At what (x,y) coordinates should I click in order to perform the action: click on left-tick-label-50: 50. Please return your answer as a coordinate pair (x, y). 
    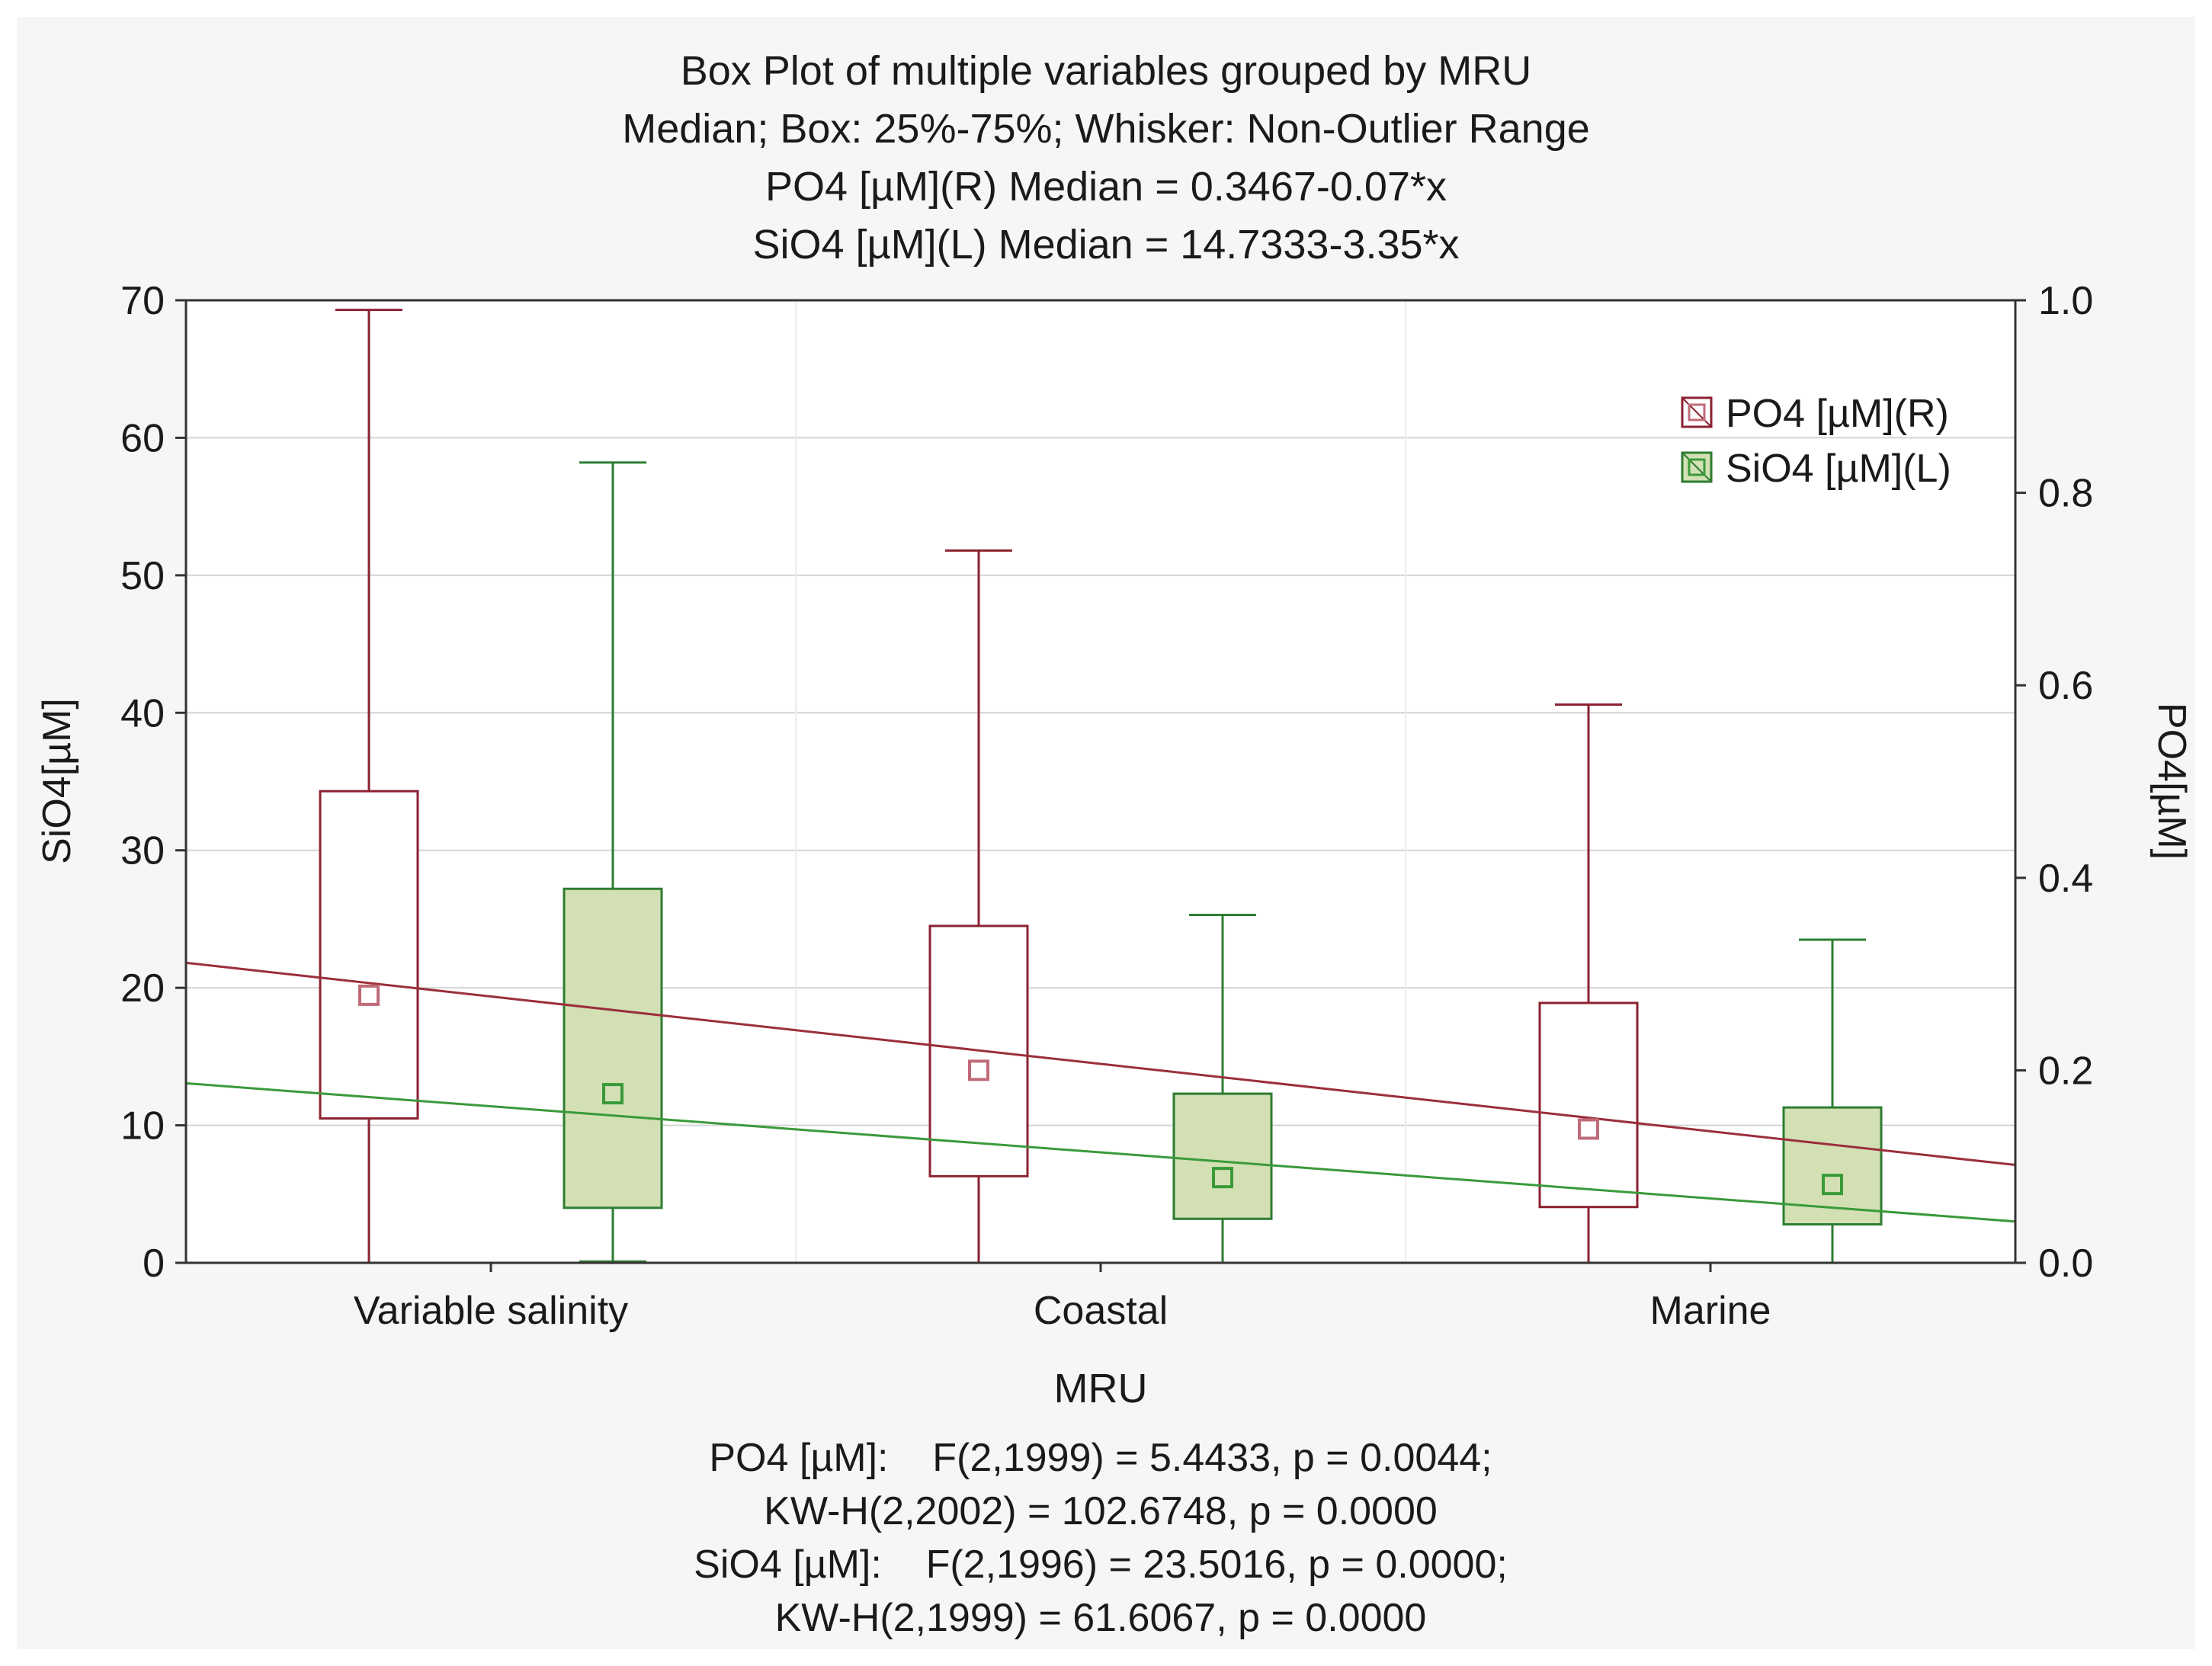
    Looking at the image, I should click on (142, 576).